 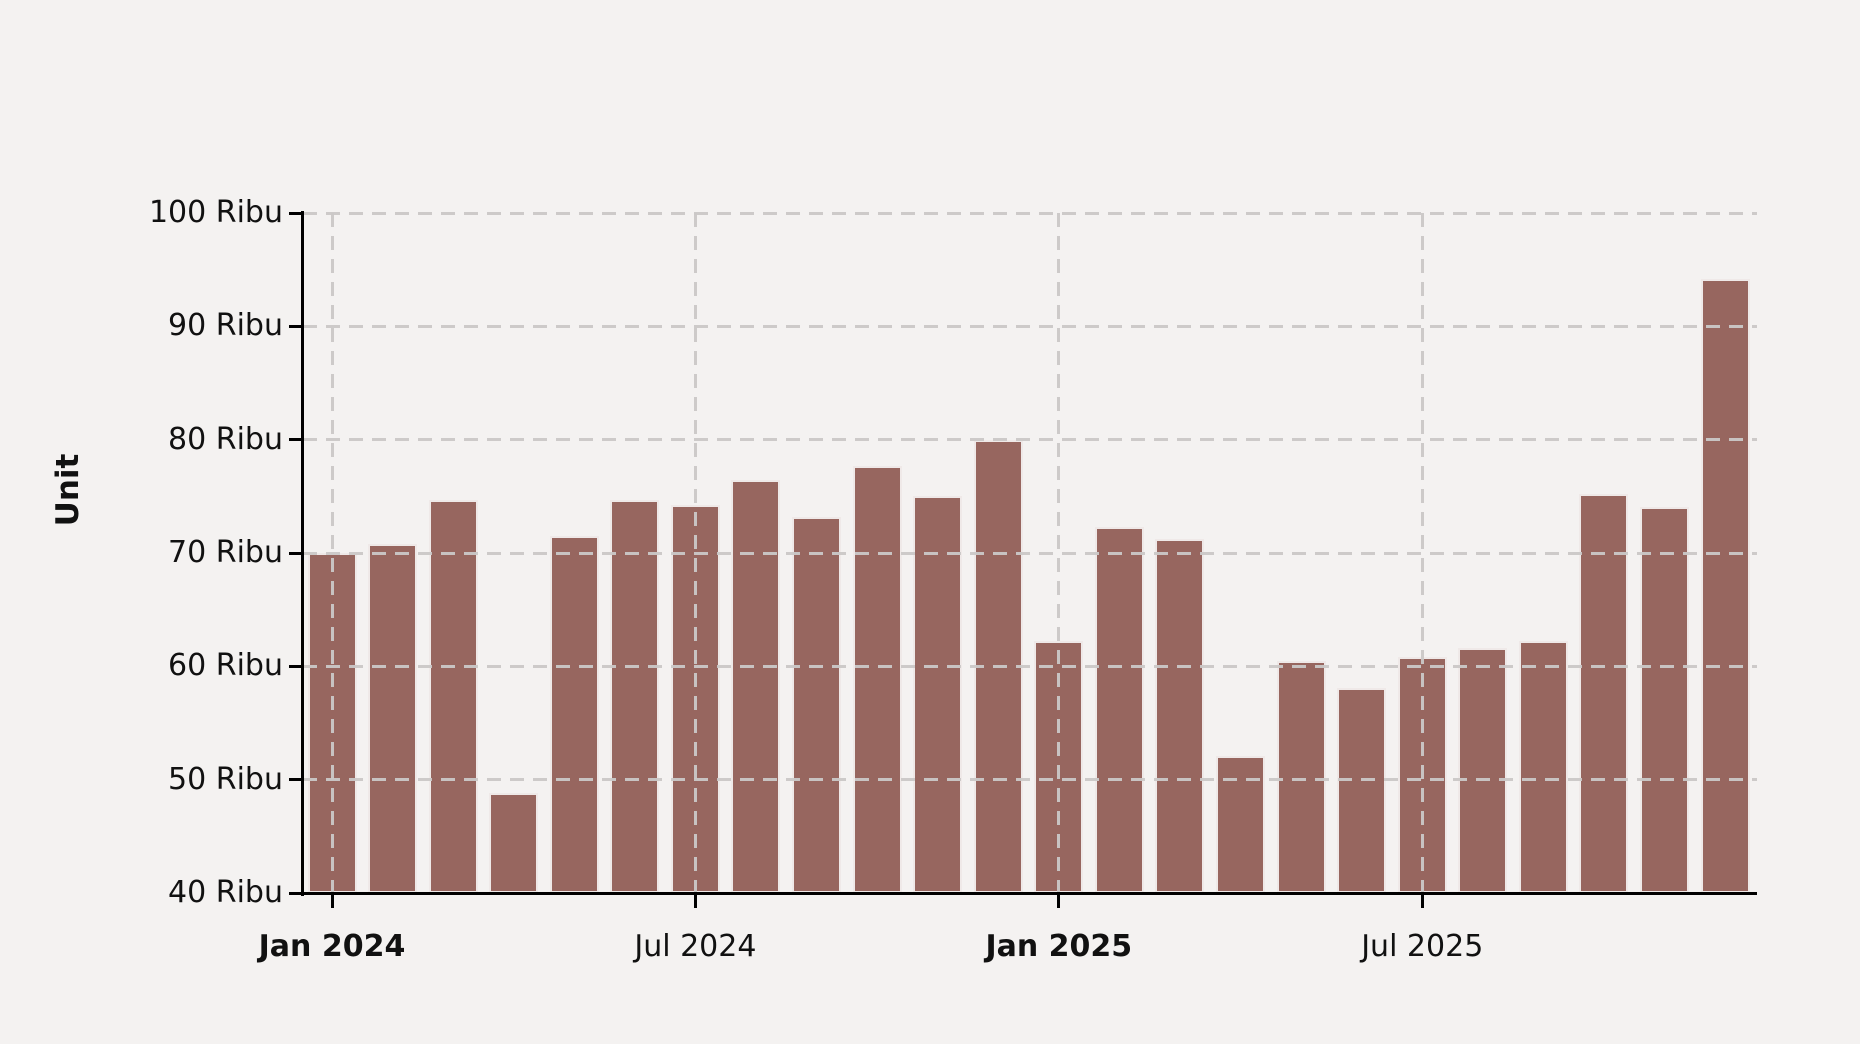 What do you see at coordinates (225, 326) in the screenshot?
I see `y-tick-label: 90 Ribu` at bounding box center [225, 326].